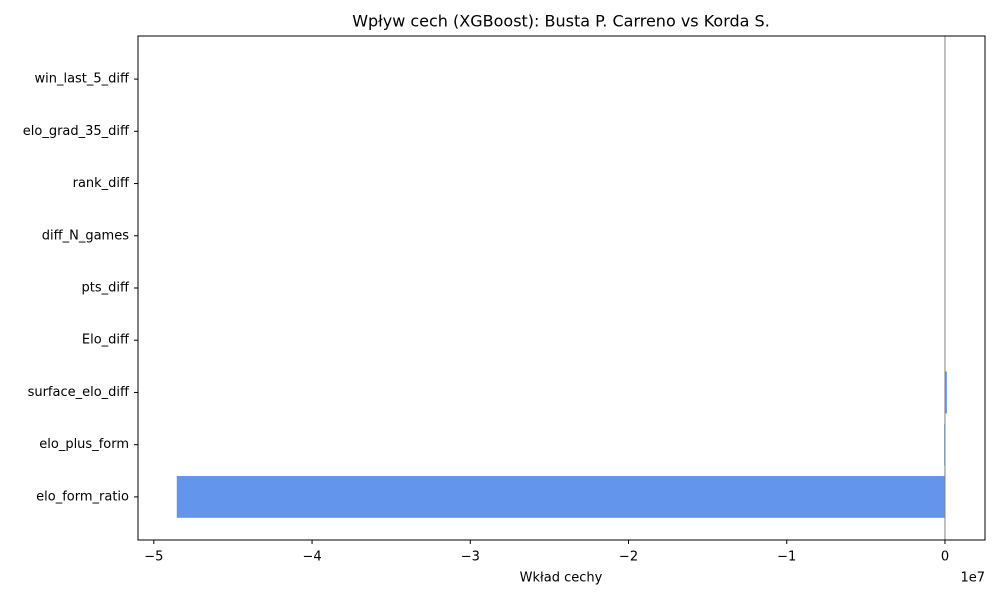  I want to click on y-tick-label: win_last_5_diff, so click(82, 79).